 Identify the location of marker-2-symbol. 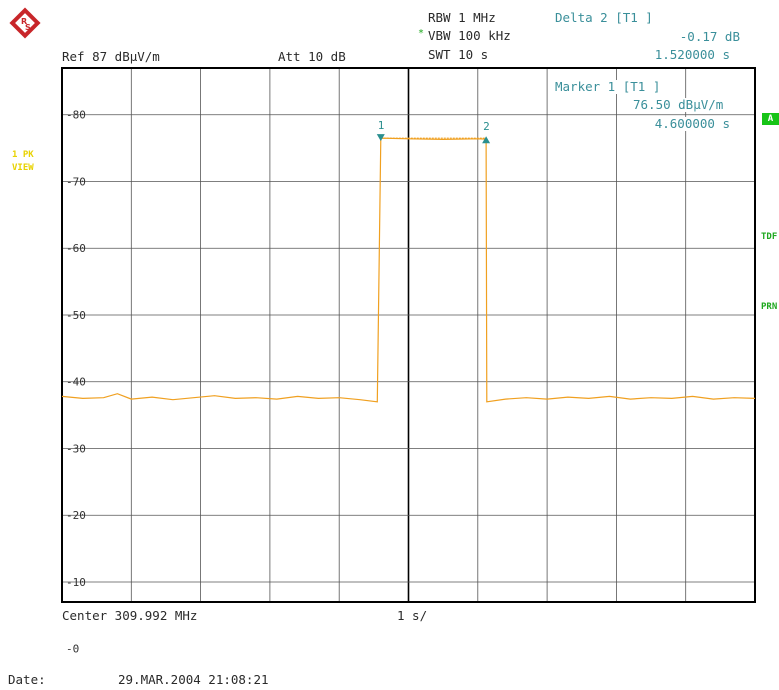
(486, 140).